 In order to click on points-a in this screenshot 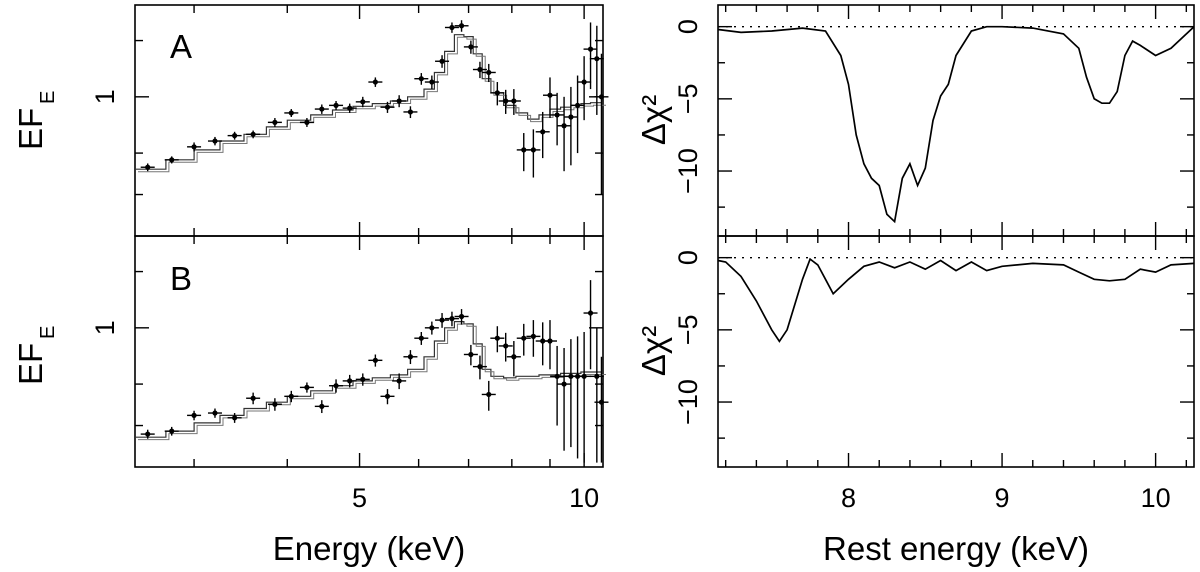, I will do `click(374, 107)`.